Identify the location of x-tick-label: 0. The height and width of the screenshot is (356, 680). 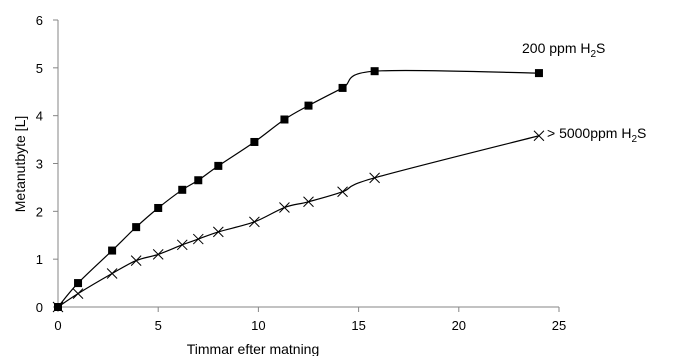
(57, 325).